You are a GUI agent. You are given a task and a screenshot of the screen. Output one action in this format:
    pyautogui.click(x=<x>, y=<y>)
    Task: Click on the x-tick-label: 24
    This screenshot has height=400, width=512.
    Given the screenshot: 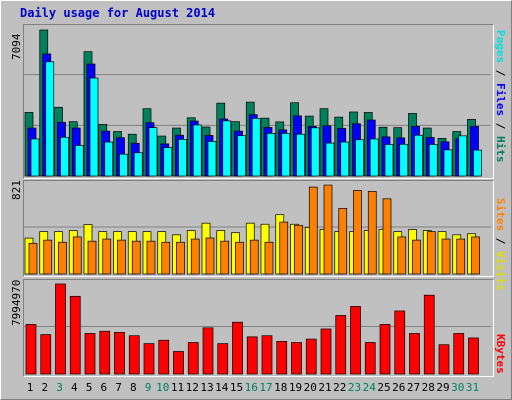 What is the action you would take?
    pyautogui.click(x=369, y=387)
    